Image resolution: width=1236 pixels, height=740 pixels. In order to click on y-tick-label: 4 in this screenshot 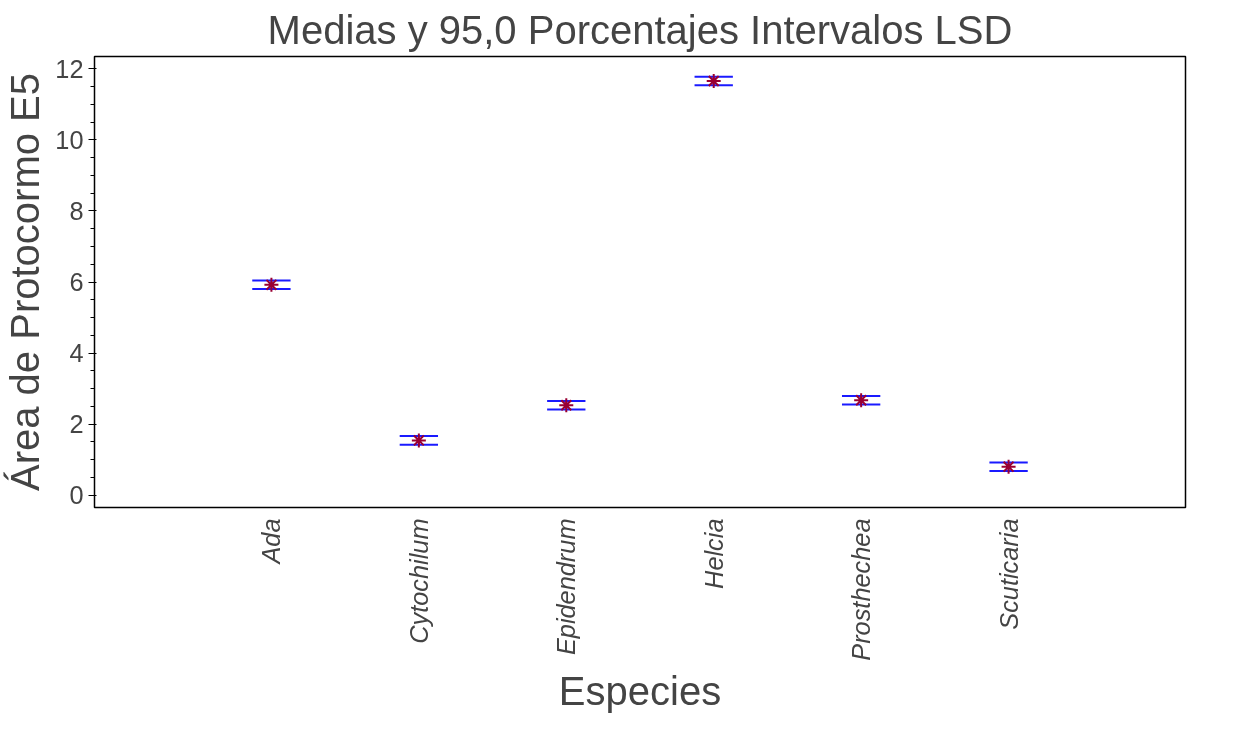, I will do `click(76, 353)`.